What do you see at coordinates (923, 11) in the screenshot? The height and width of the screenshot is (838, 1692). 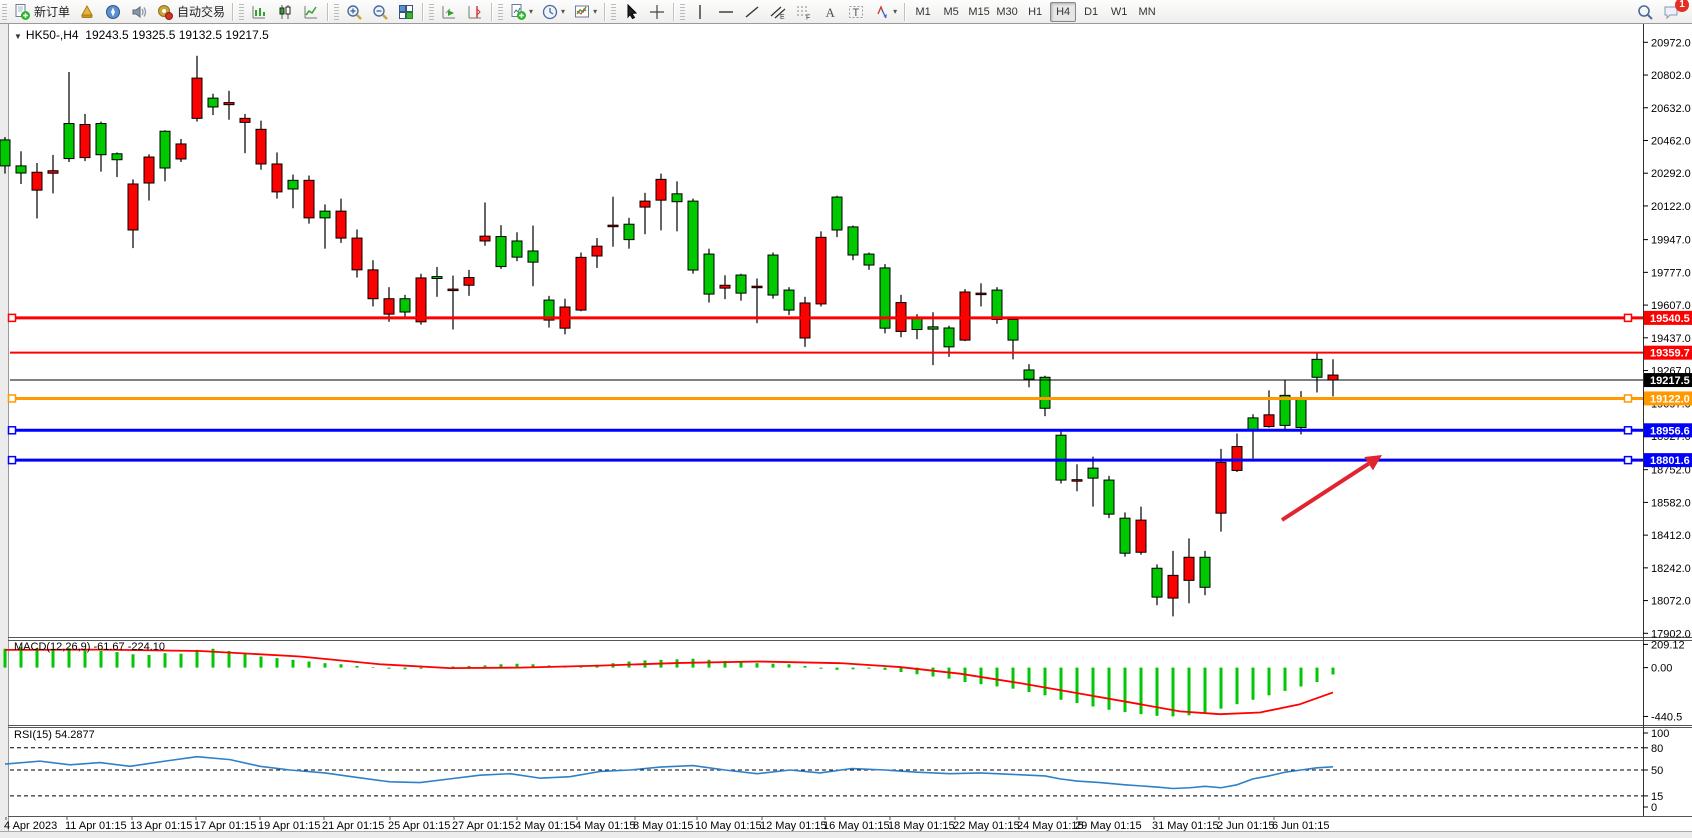 I see `timeframe-button-m1: M1` at bounding box center [923, 11].